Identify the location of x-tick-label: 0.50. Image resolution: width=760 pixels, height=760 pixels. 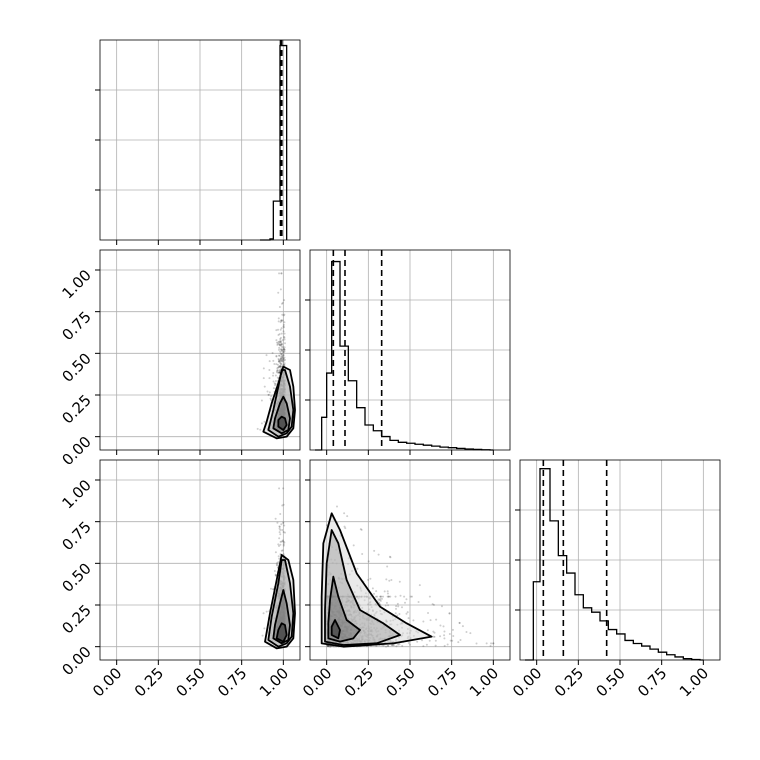
(190, 682).